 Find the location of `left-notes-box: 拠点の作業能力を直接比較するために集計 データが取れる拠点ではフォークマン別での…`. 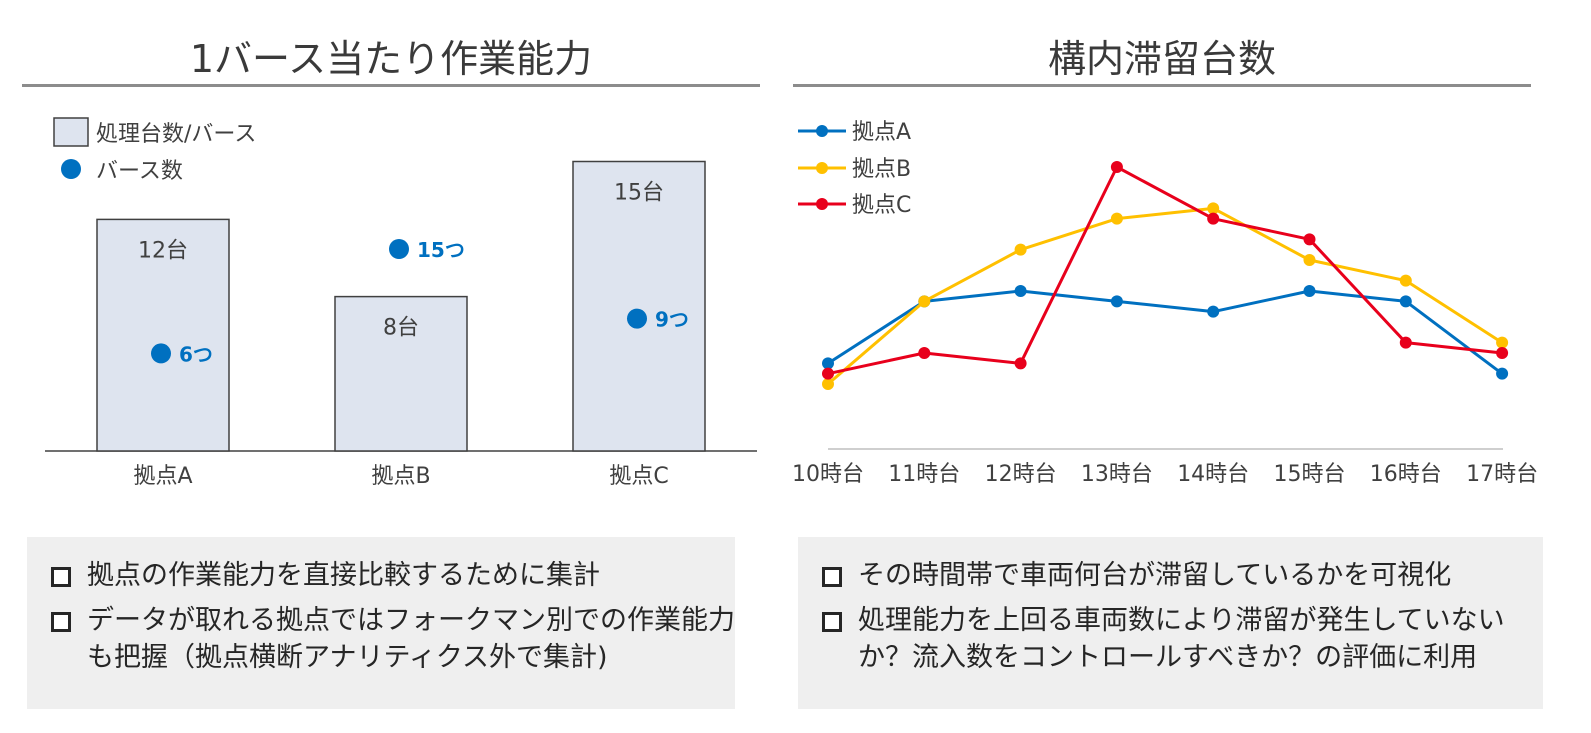

left-notes-box: 拠点の作業能力を直接比較するために集計 データが取れる拠点ではフォークマン別での… is located at coordinates (381, 623).